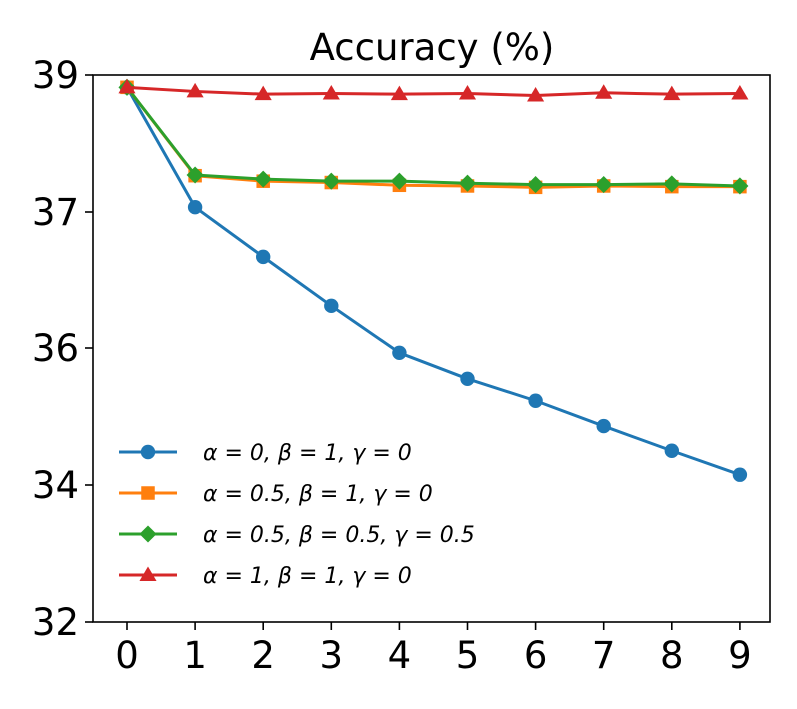 The height and width of the screenshot is (709, 797). Describe the element at coordinates (339, 535) in the screenshot. I see `legend-label: α = 0.5, β = 0.5, γ = 0.5` at that location.